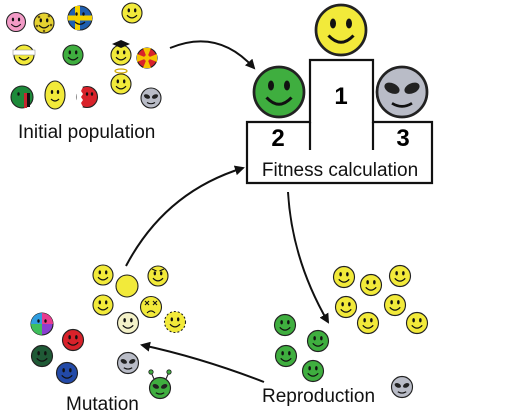  Describe the element at coordinates (345, 335) in the screenshot. I see `reproduction-group: Reproduction` at that location.